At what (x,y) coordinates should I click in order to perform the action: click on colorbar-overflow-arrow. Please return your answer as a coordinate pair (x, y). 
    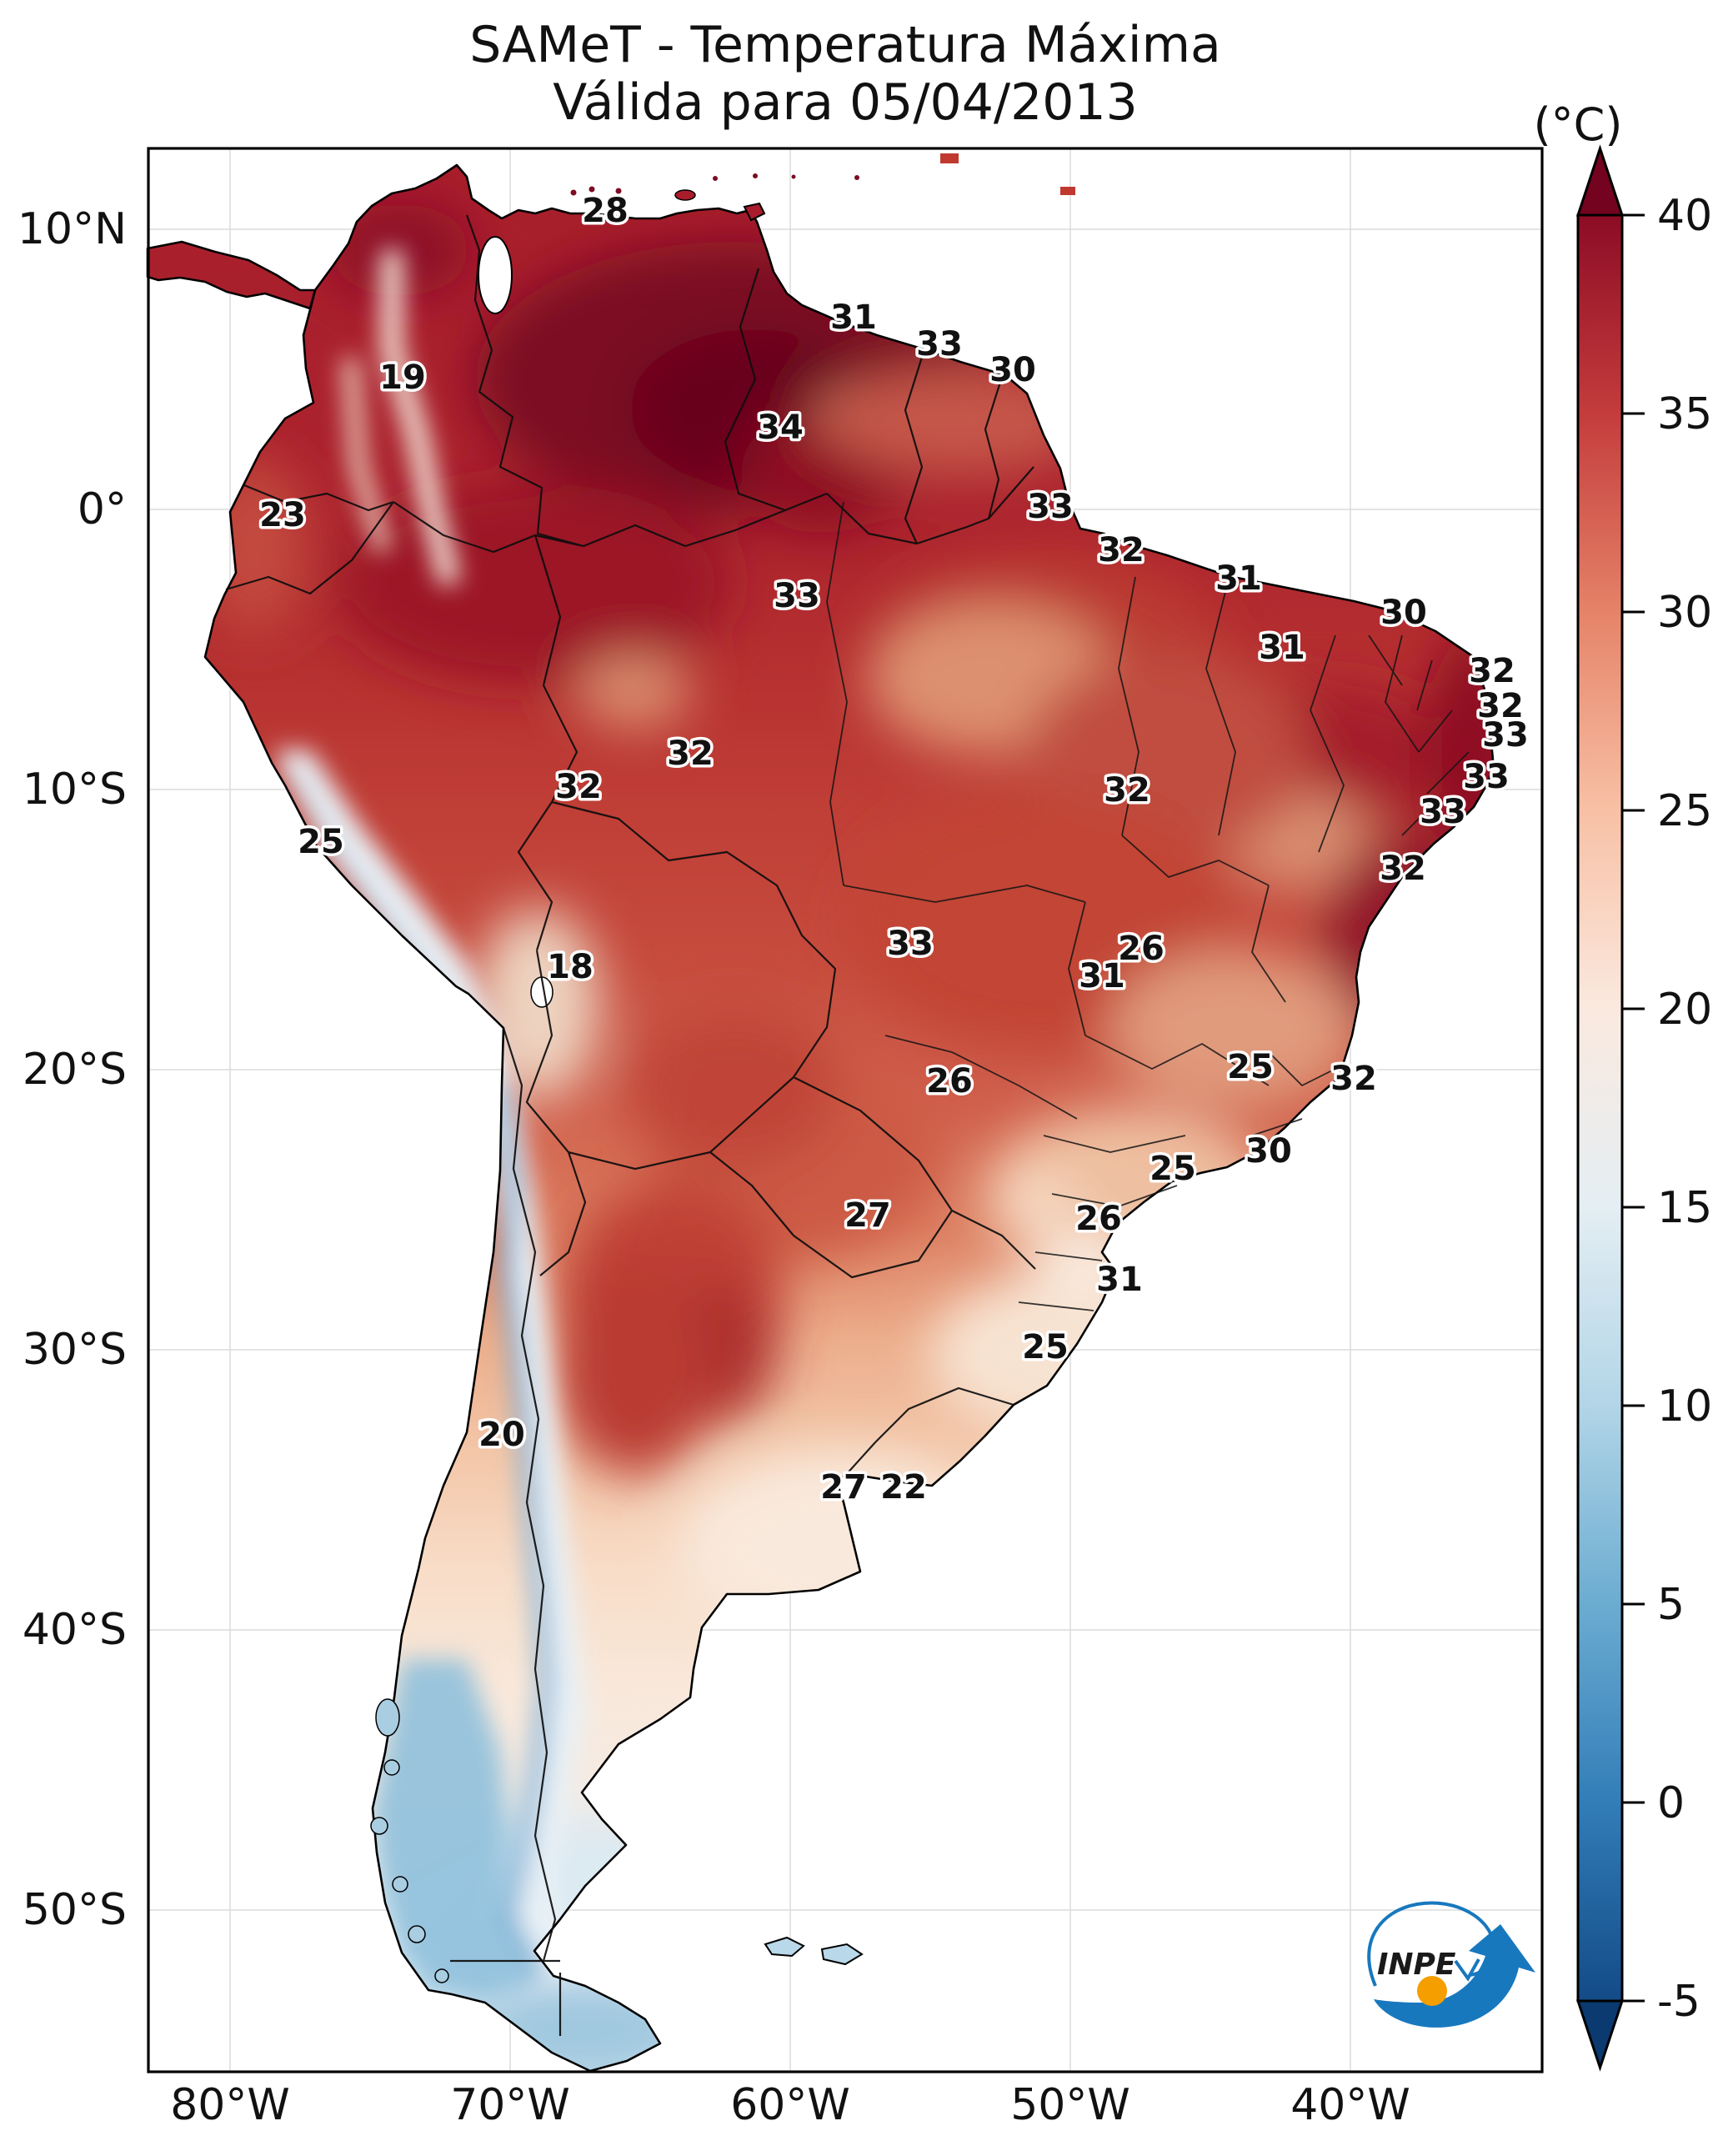
    Looking at the image, I should click on (1600, 180).